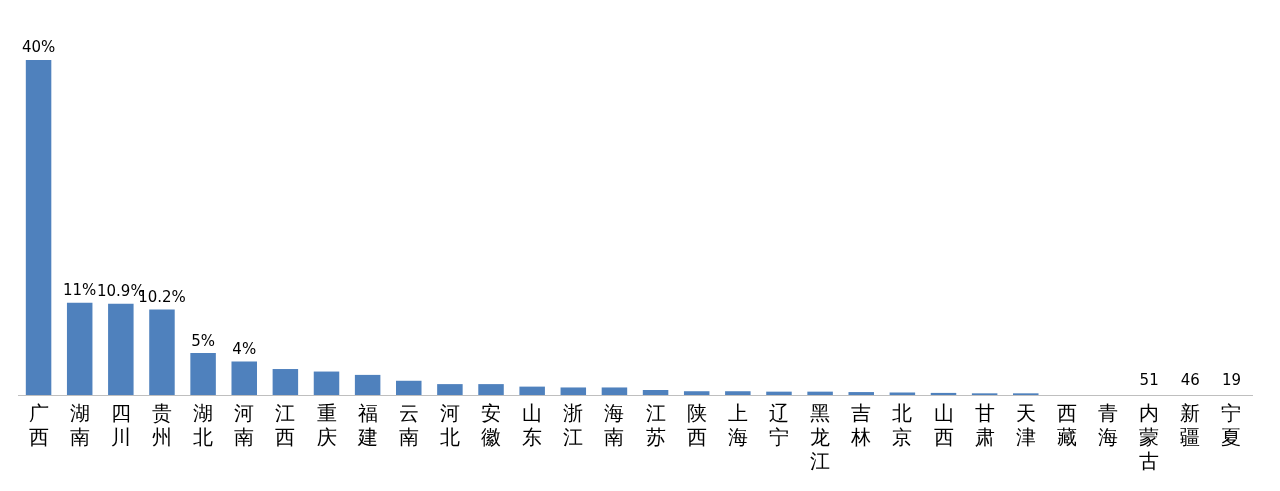 The image size is (1280, 491). What do you see at coordinates (655, 425) in the screenshot?
I see `x-tick-label: 江苏` at bounding box center [655, 425].